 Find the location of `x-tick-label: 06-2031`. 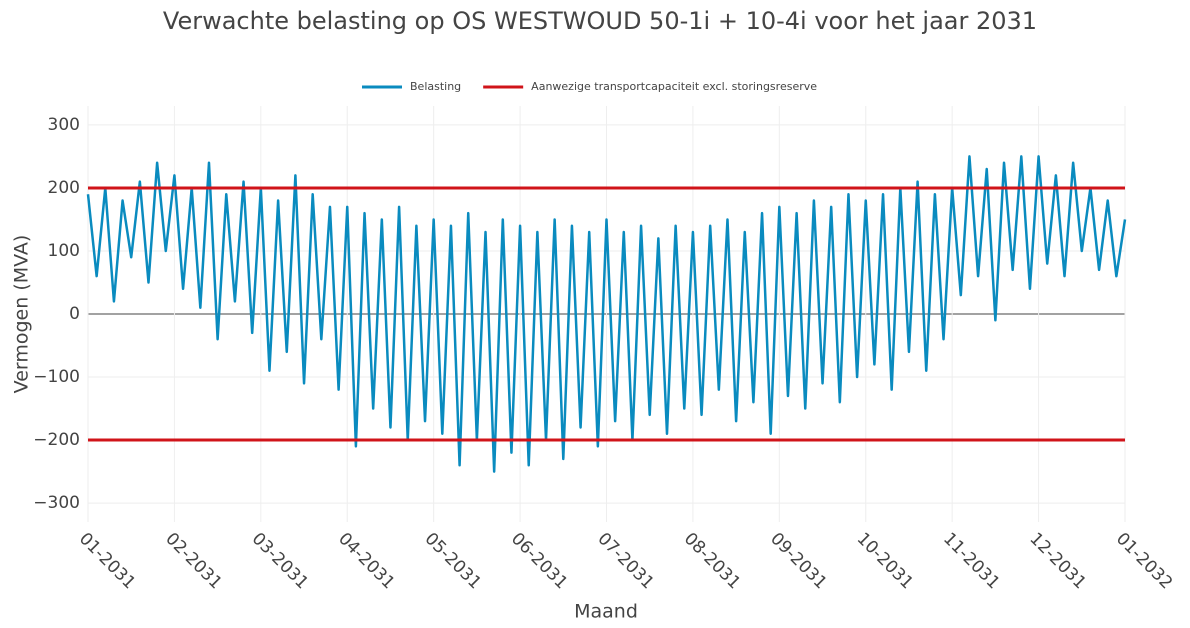

x-tick-label: 06-2031 is located at coordinates (539, 561).